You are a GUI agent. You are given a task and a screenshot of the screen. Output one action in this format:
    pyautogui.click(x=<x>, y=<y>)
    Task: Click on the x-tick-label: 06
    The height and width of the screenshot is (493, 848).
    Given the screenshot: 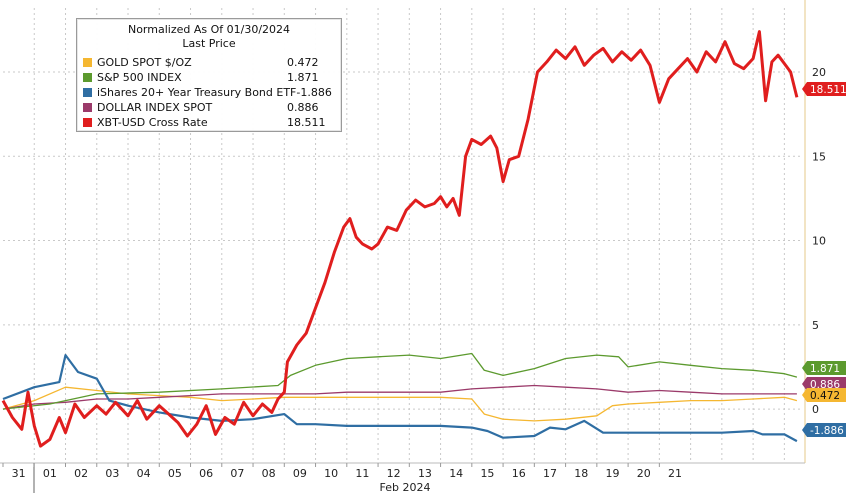 What is the action you would take?
    pyautogui.click(x=206, y=473)
    